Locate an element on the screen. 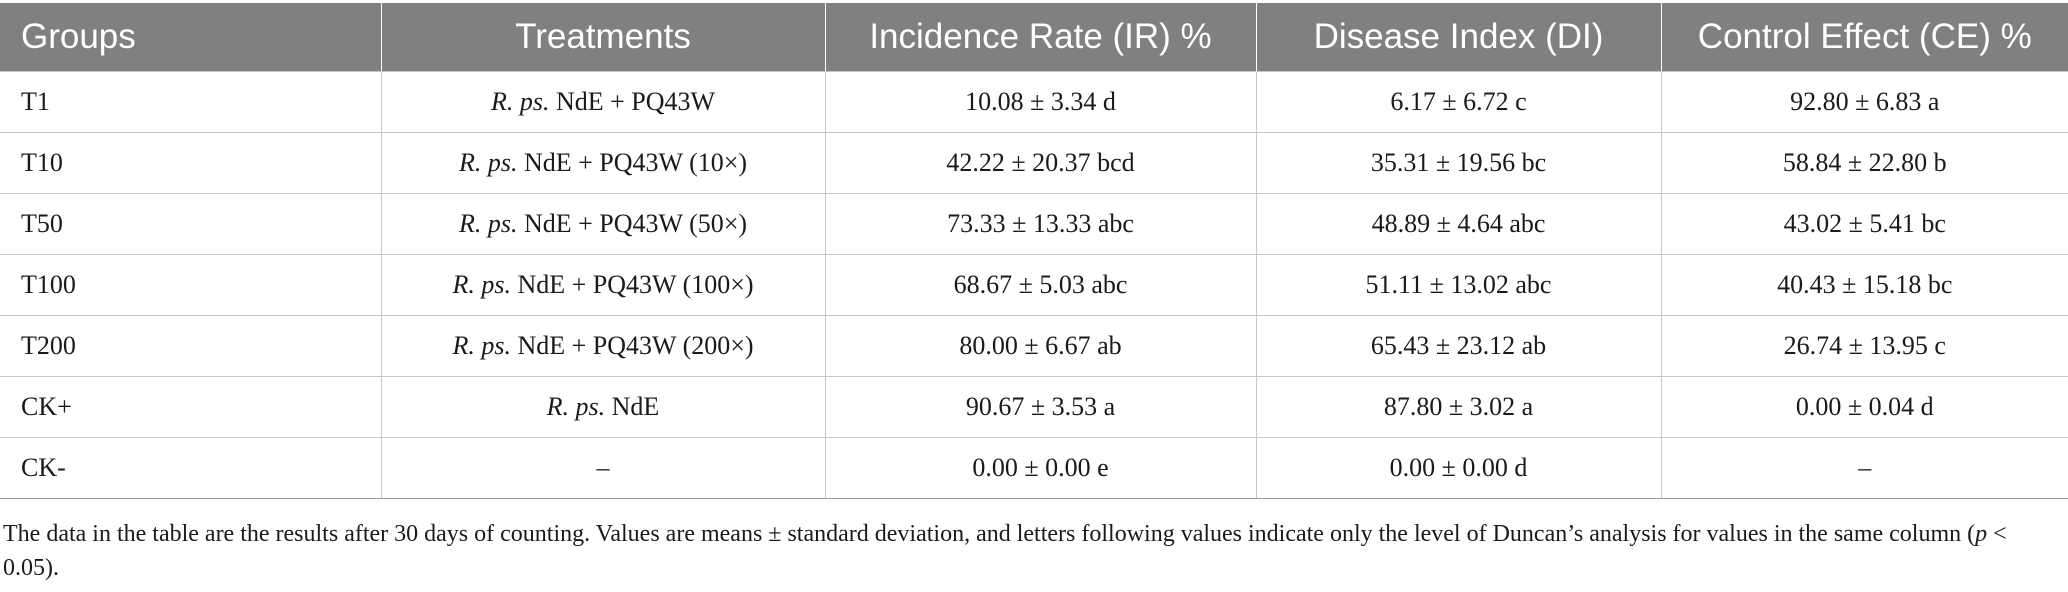 This screenshot has width=2068, height=592. cell-disease-index: 48.89 ± 4.64 abc is located at coordinates (1458, 224).